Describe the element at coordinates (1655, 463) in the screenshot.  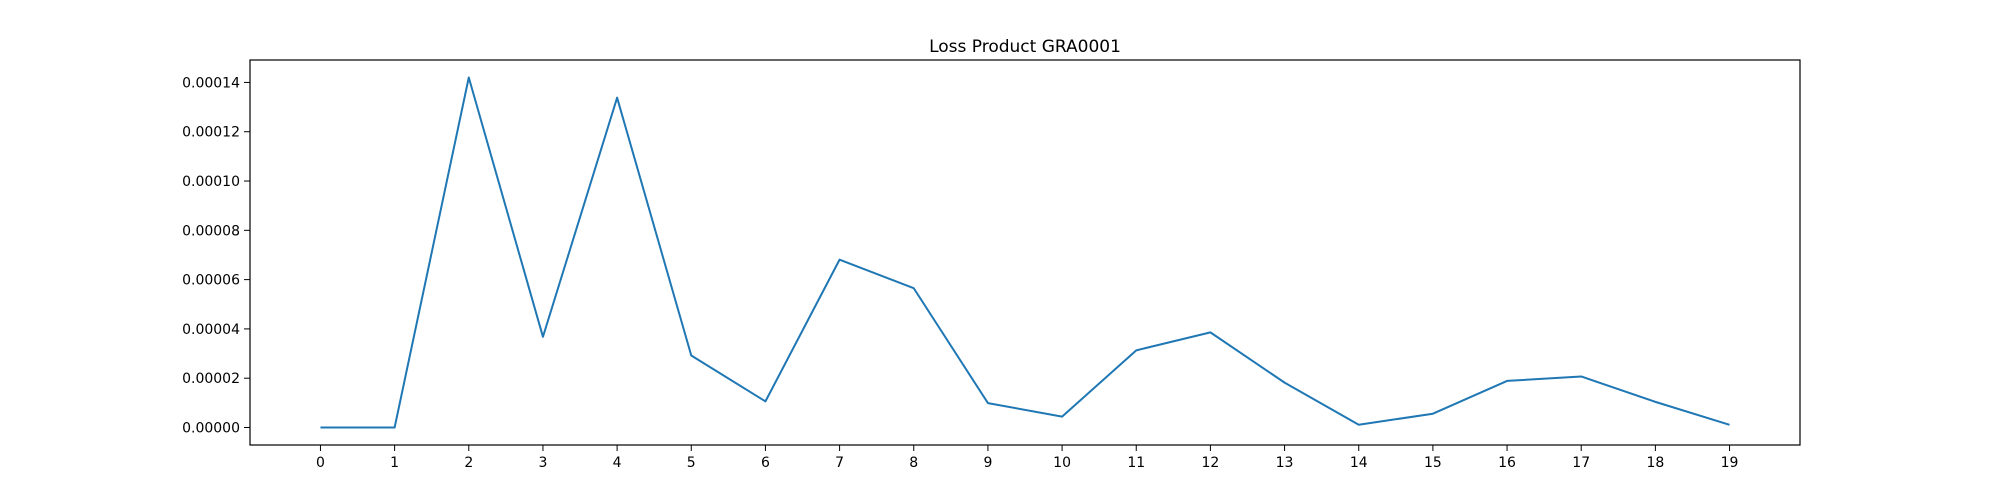
I see `x-tick-label: 18` at that location.